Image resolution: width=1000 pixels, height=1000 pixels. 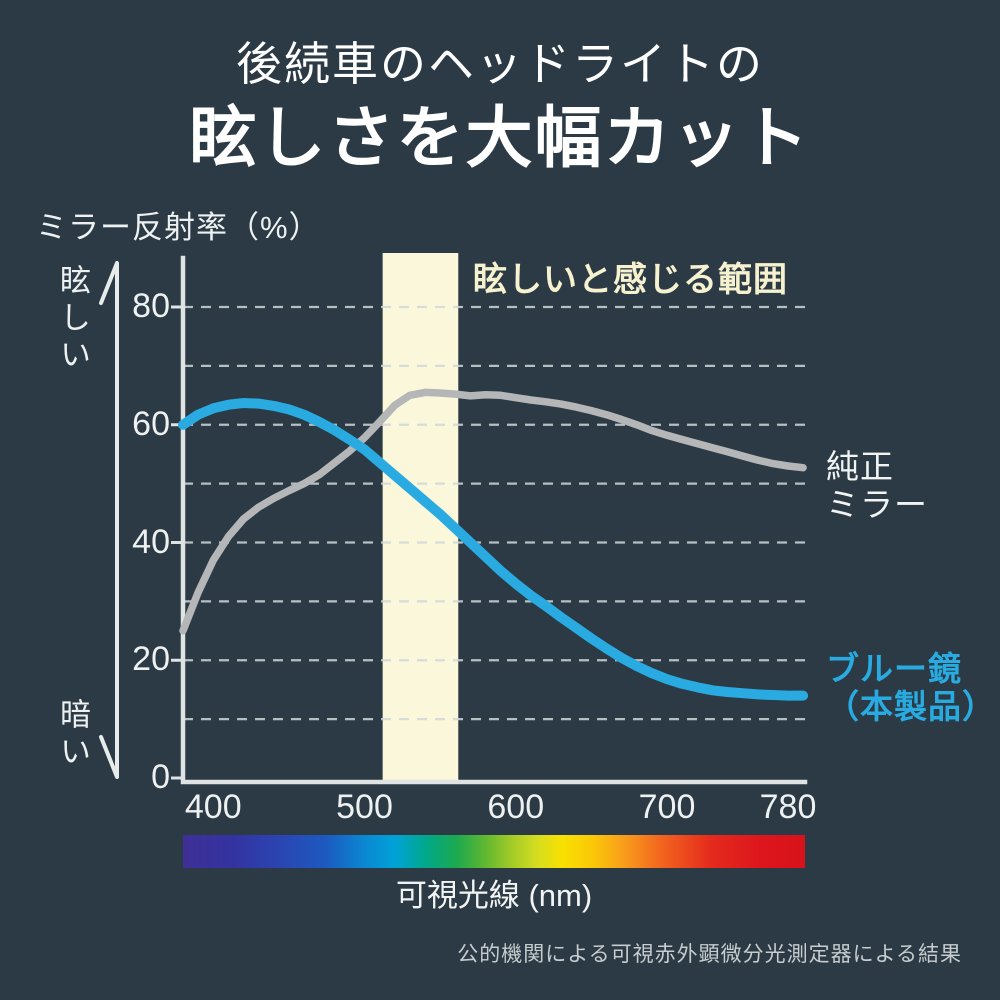 I want to click on legend-stock-mirror-line1: 純正, so click(x=860, y=466).